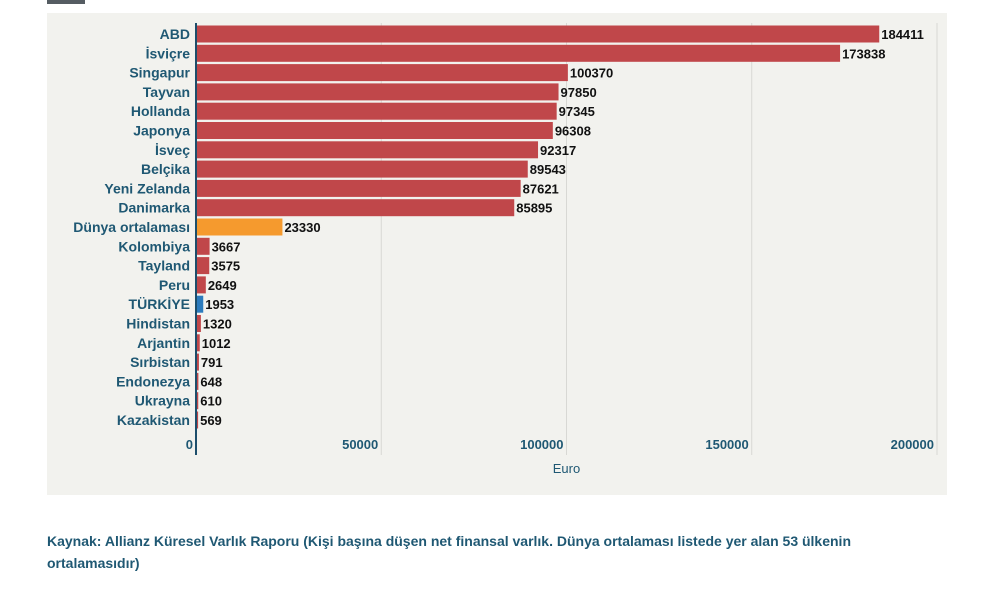  I want to click on category-label: Ukrayna, so click(162, 401).